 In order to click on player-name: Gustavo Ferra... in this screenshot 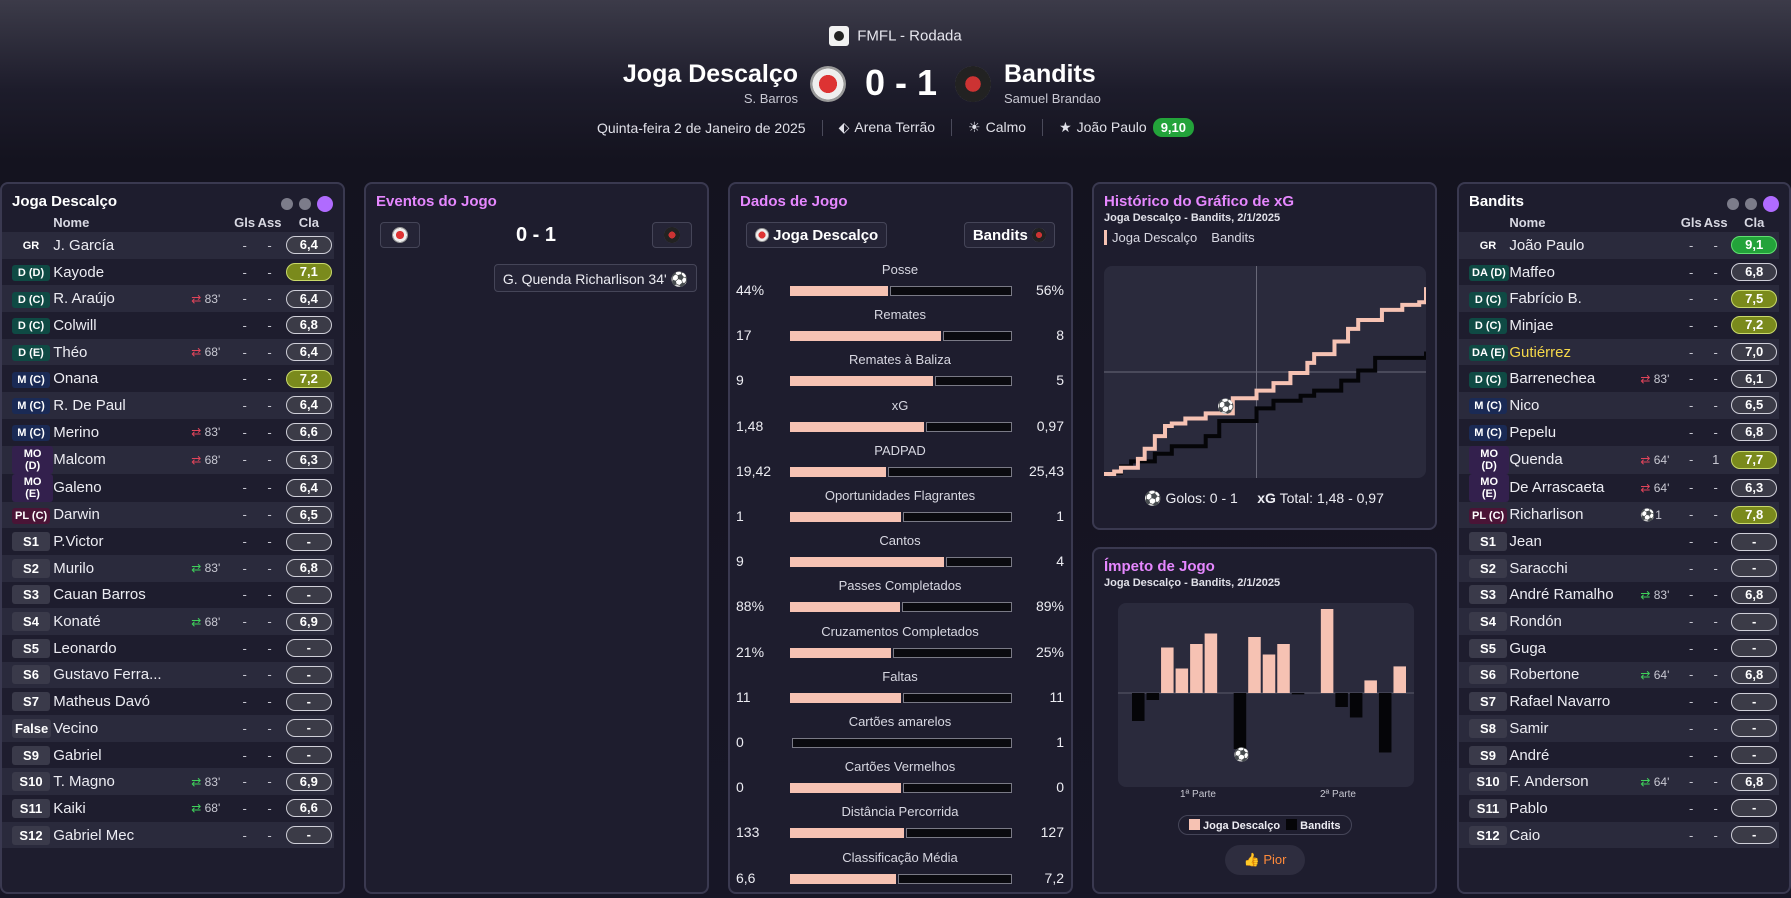, I will do `click(107, 675)`.